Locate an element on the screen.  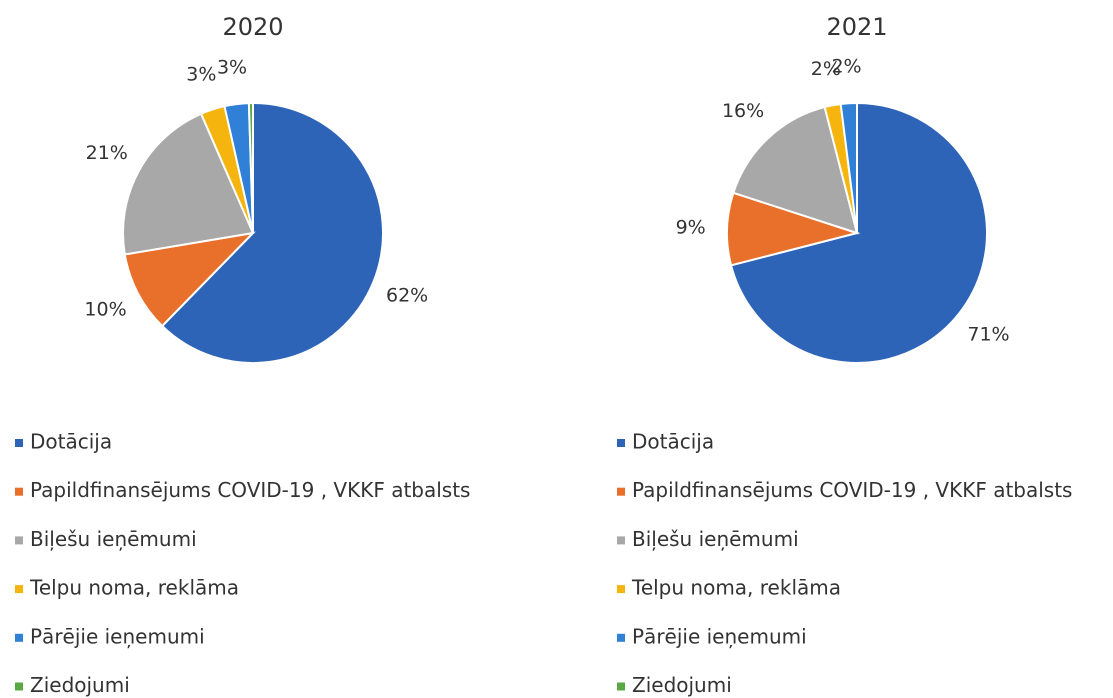
data-label: 16% is located at coordinates (743, 111).